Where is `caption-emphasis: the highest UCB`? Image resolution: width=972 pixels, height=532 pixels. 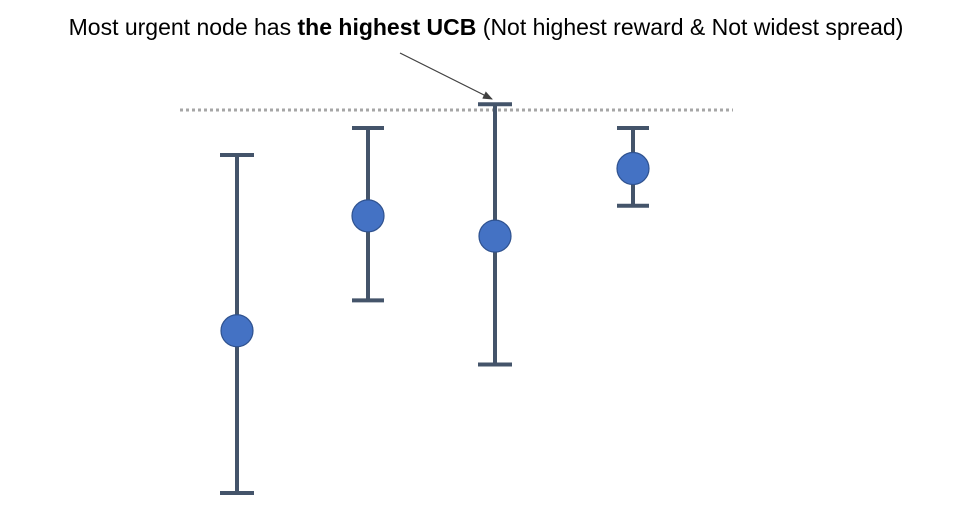 caption-emphasis: the highest UCB is located at coordinates (387, 27).